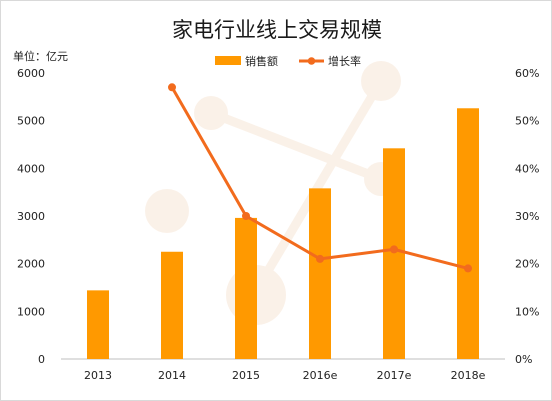 This screenshot has height=401, width=552. What do you see at coordinates (277, 30) in the screenshot?
I see `chart-title: 家电行业线上交易规模` at bounding box center [277, 30].